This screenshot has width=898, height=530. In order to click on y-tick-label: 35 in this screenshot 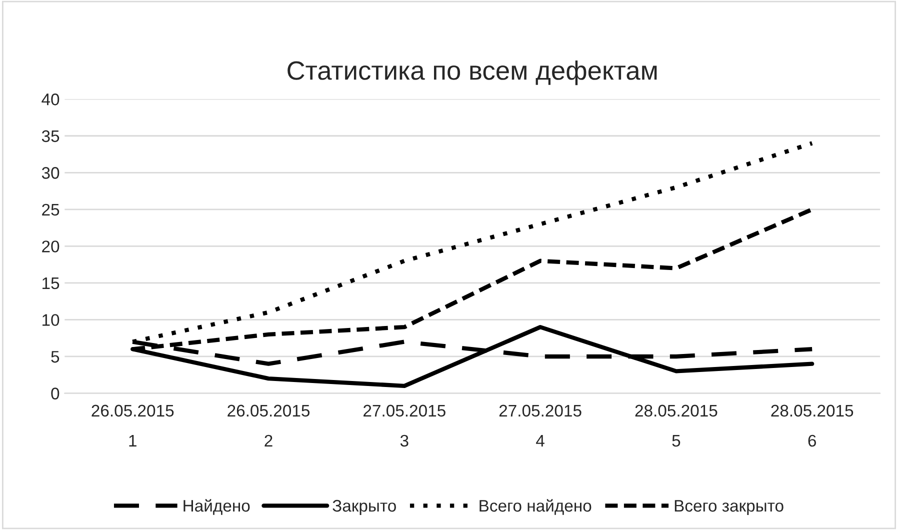, I will do `click(51, 136)`.